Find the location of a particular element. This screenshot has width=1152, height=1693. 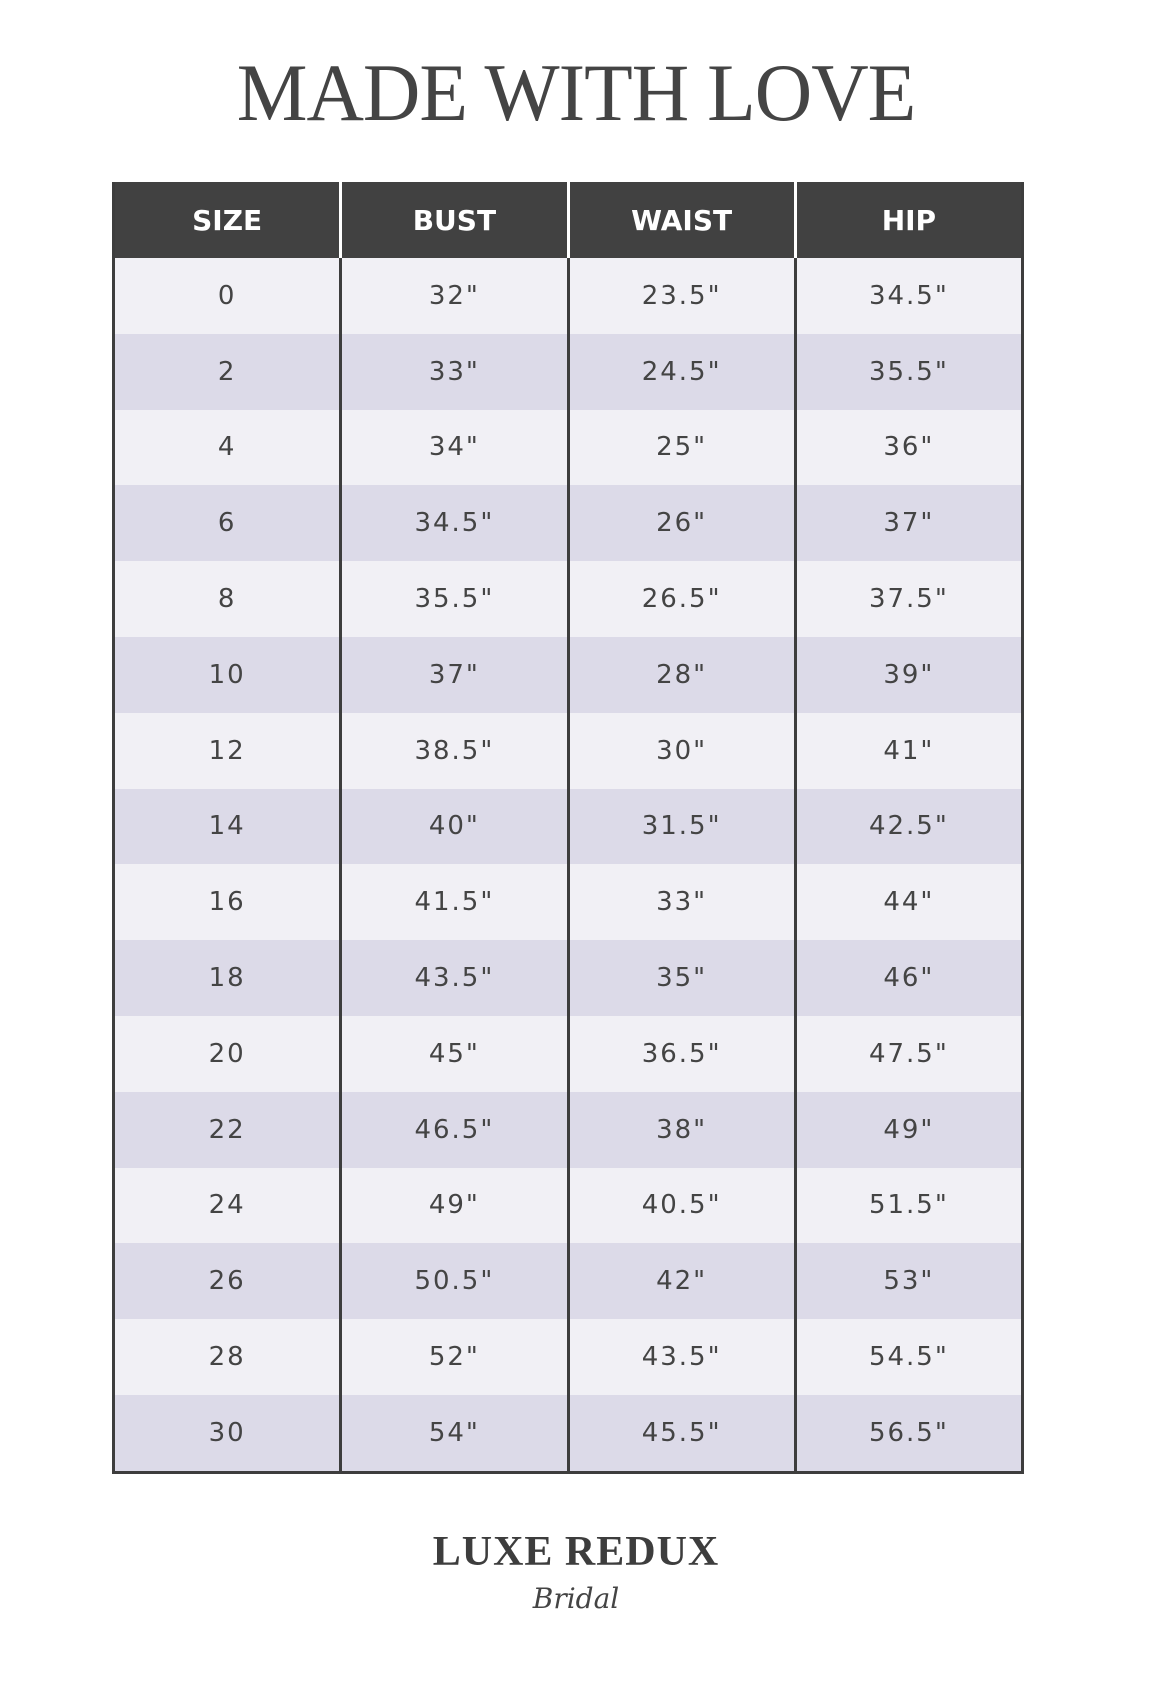

cell-waist: 30" is located at coordinates (683, 750).